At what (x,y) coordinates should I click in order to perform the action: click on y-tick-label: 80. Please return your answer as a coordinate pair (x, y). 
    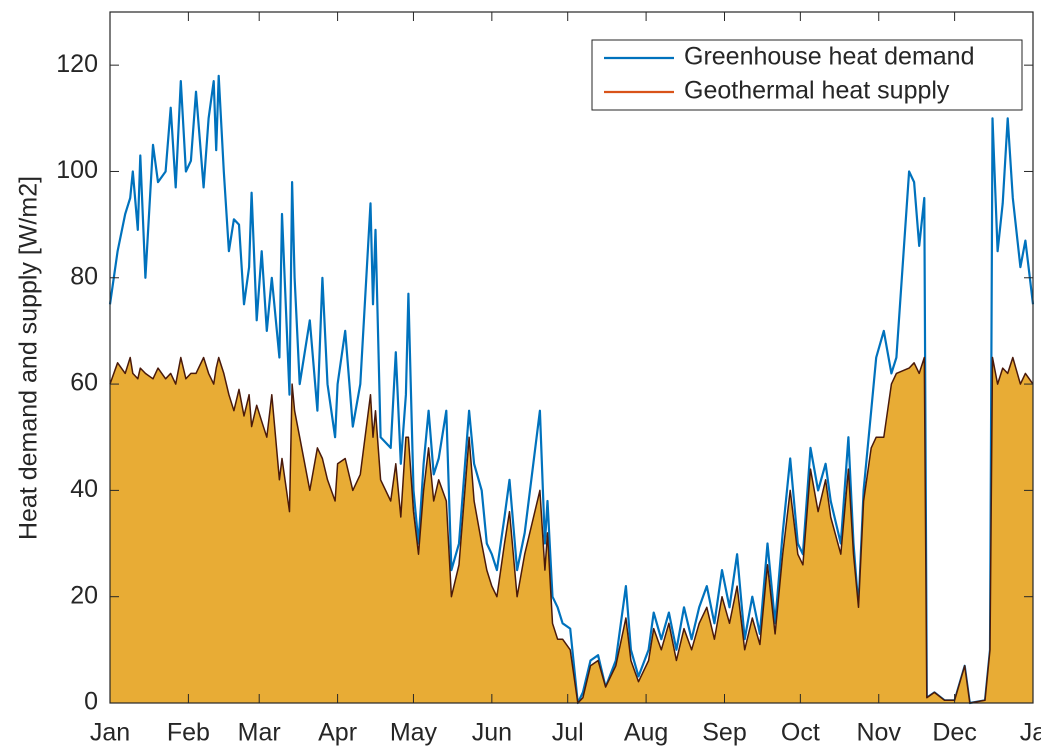
    Looking at the image, I should click on (84, 276).